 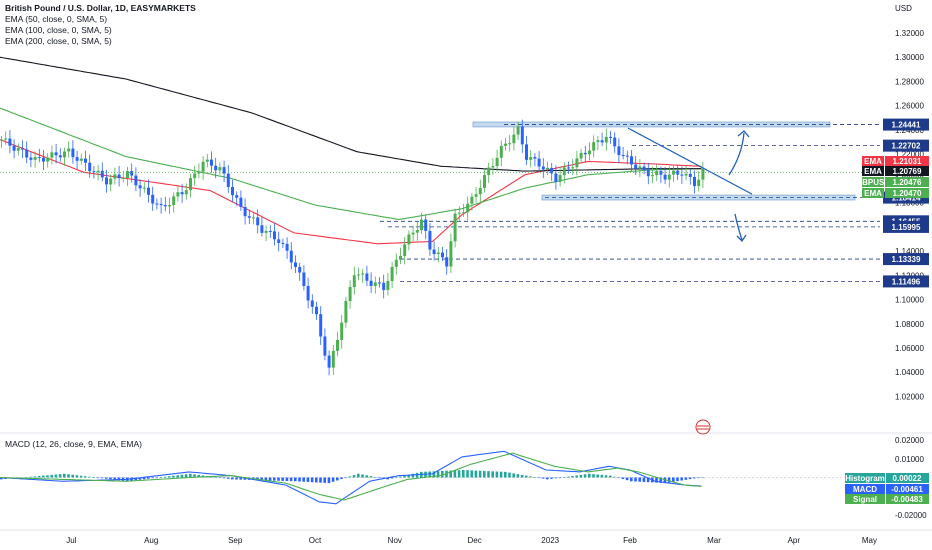 What do you see at coordinates (315, 540) in the screenshot?
I see `time-tick-label: Oct` at bounding box center [315, 540].